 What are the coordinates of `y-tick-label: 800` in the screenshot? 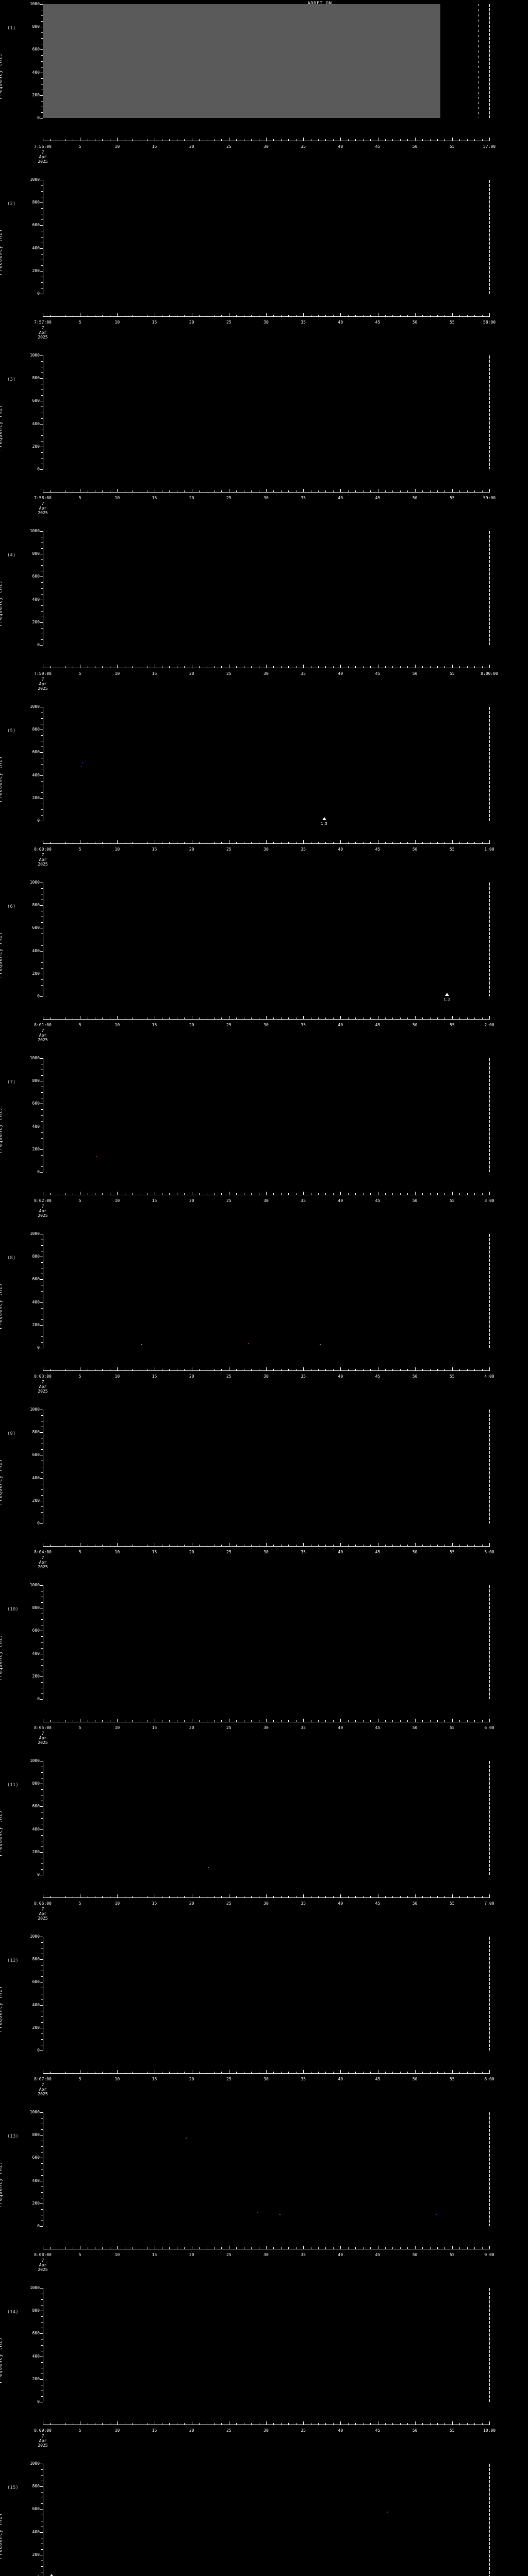 It's located at (36, 378).